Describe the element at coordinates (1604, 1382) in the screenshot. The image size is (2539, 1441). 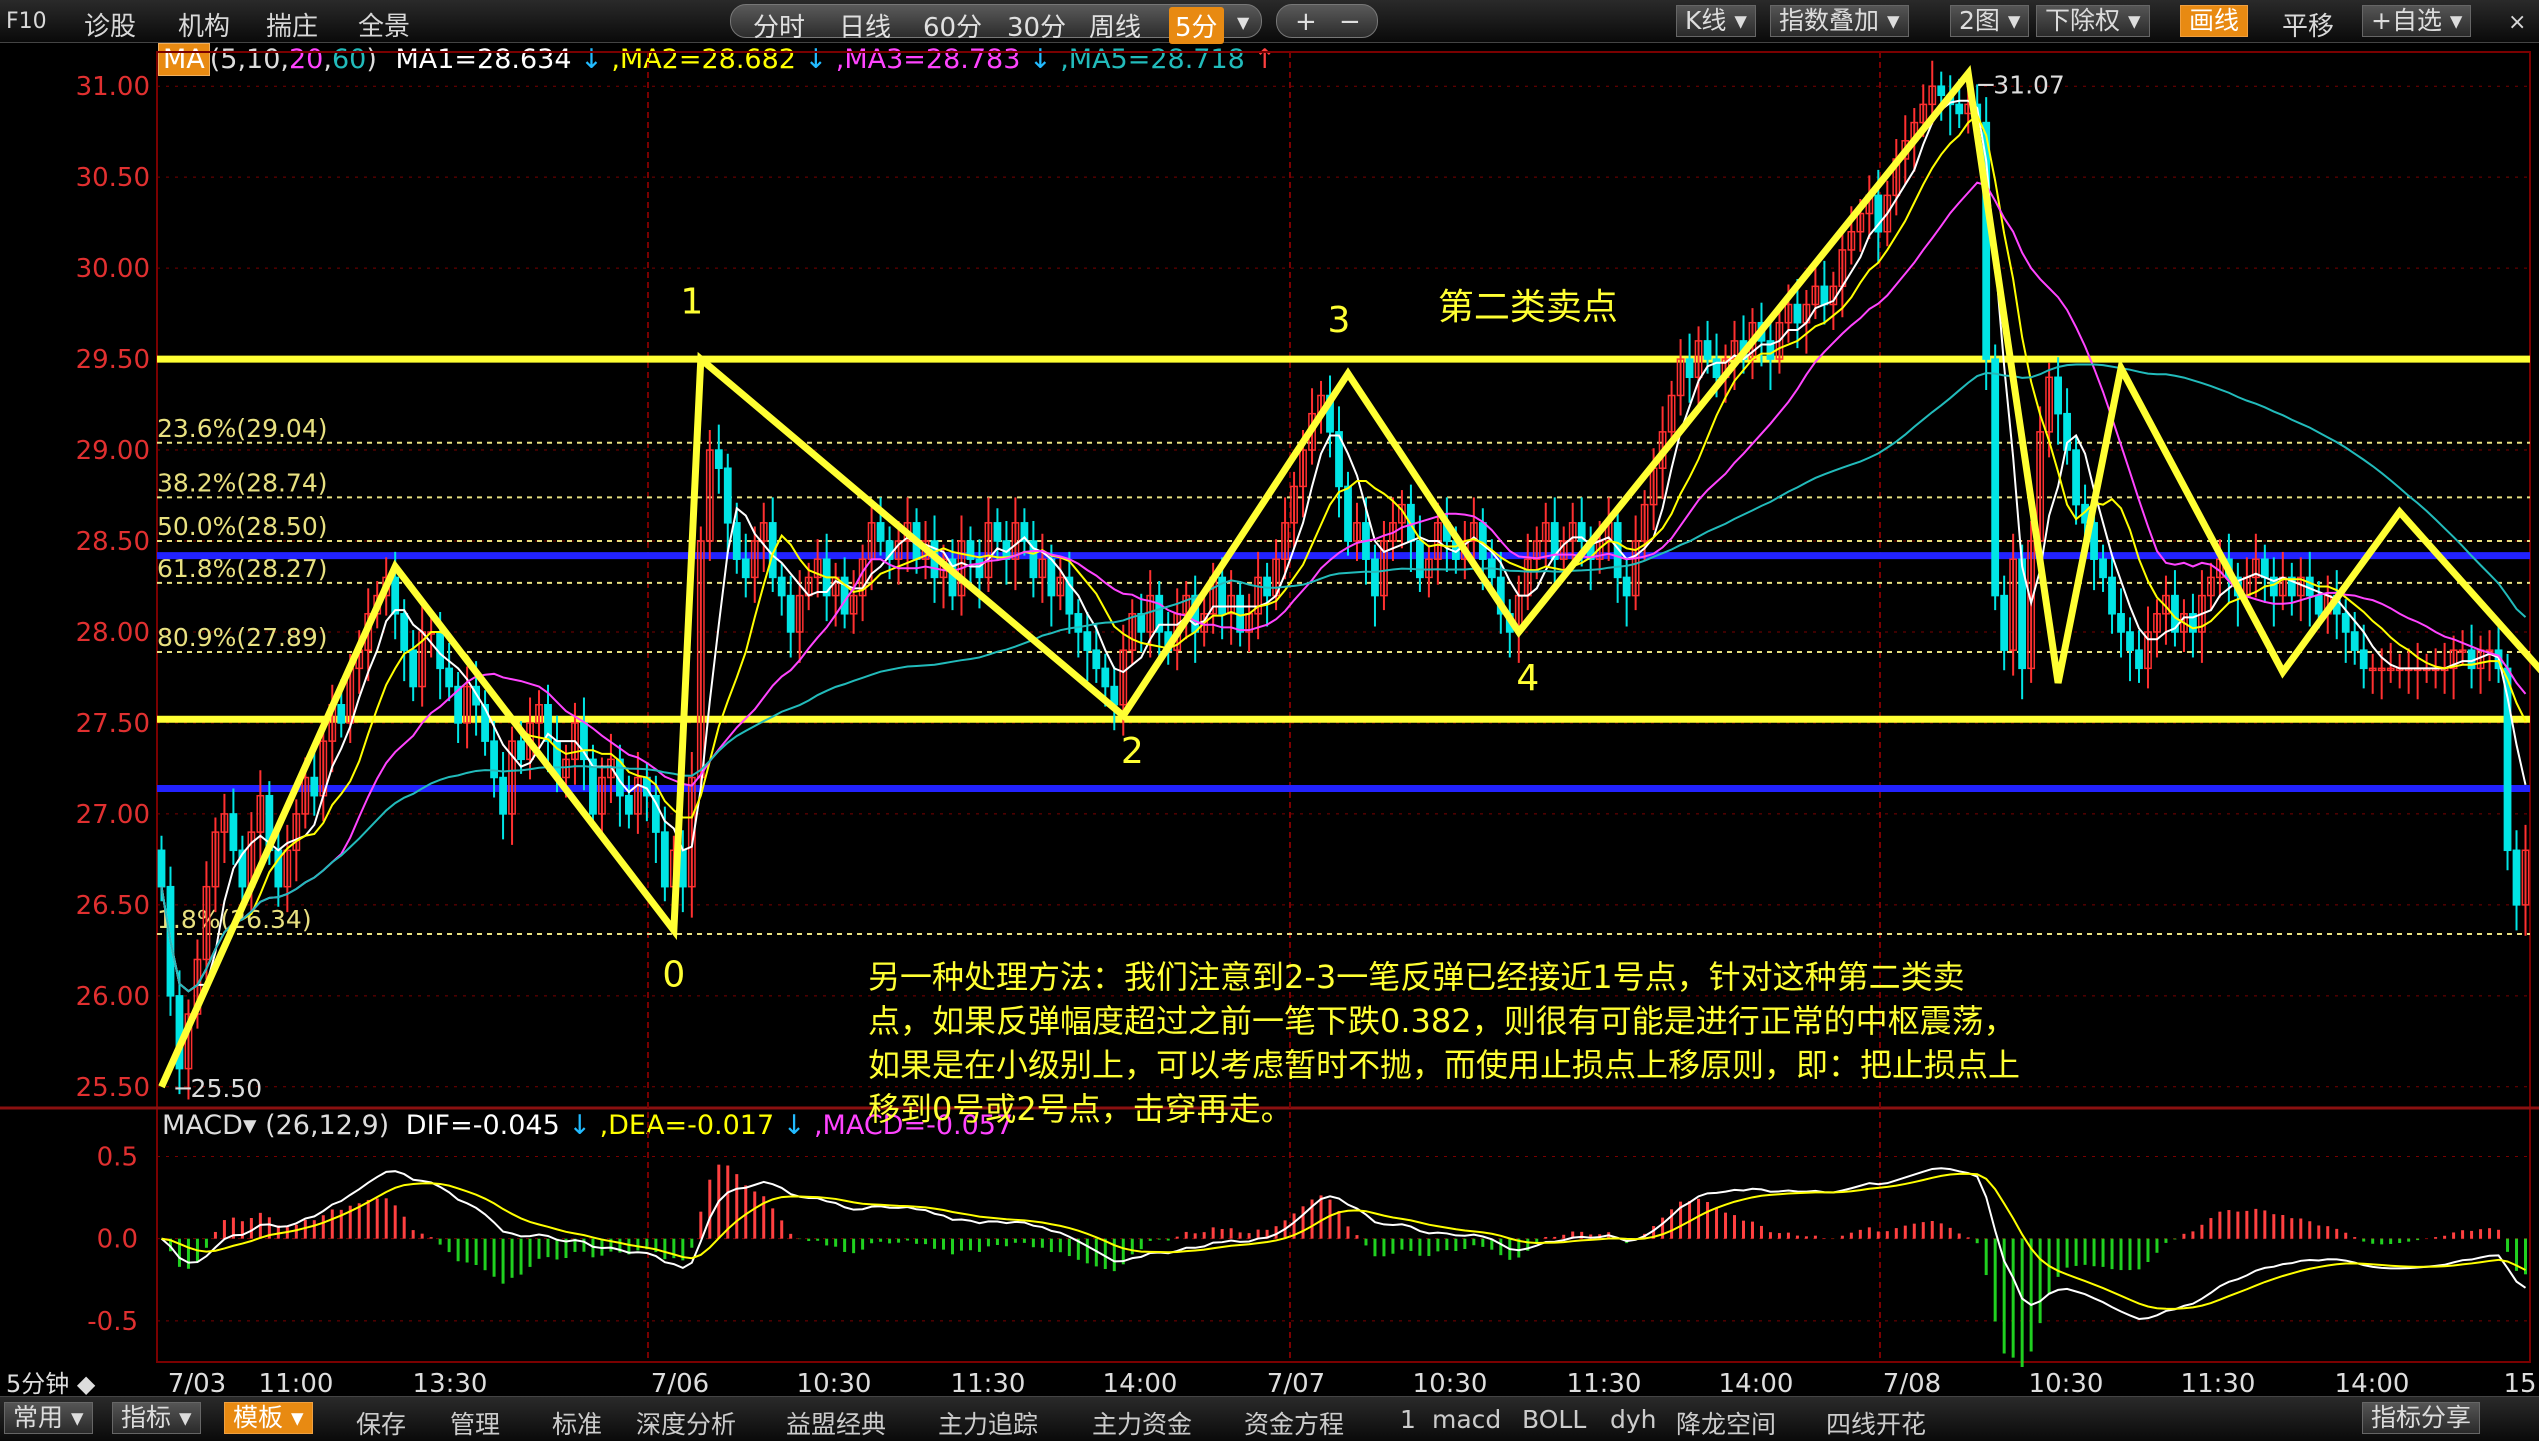
I see `time-axis-label: 11:30` at that location.